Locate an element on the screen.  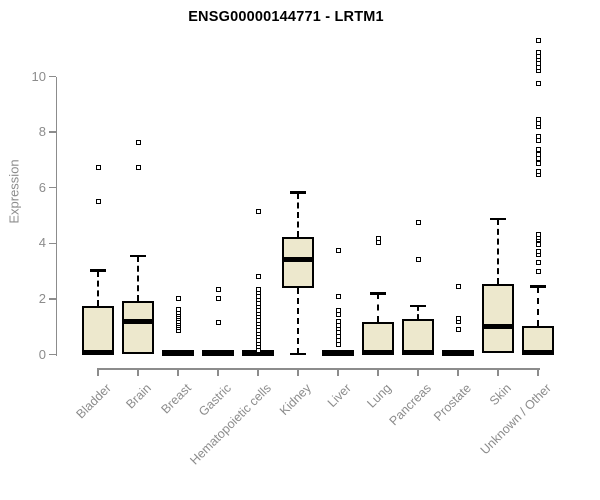
y-tick-label: 8 is located at coordinates (42, 132).